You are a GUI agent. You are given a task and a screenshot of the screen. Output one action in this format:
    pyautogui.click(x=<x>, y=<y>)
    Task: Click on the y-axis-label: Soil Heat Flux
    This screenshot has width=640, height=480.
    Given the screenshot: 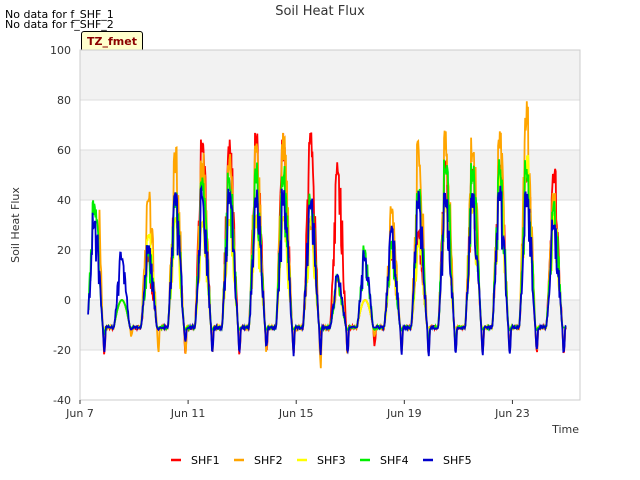 What is the action you would take?
    pyautogui.click(x=15, y=225)
    